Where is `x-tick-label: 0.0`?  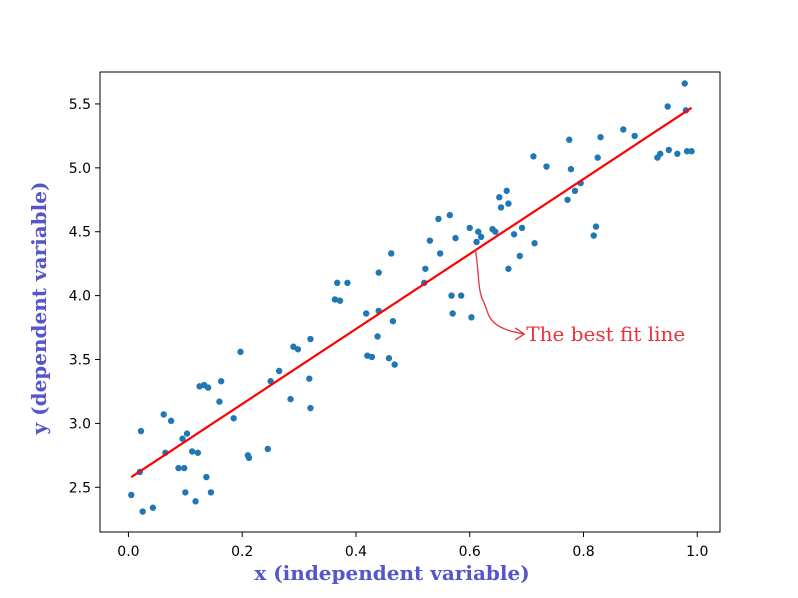
x-tick-label: 0.0 is located at coordinates (128, 552).